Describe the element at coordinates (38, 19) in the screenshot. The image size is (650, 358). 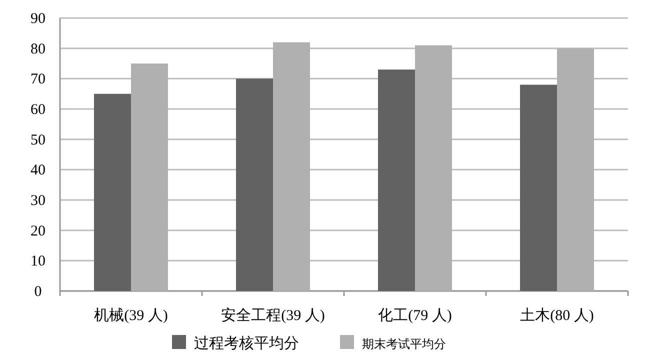
I see `y-tick-label: 90` at that location.